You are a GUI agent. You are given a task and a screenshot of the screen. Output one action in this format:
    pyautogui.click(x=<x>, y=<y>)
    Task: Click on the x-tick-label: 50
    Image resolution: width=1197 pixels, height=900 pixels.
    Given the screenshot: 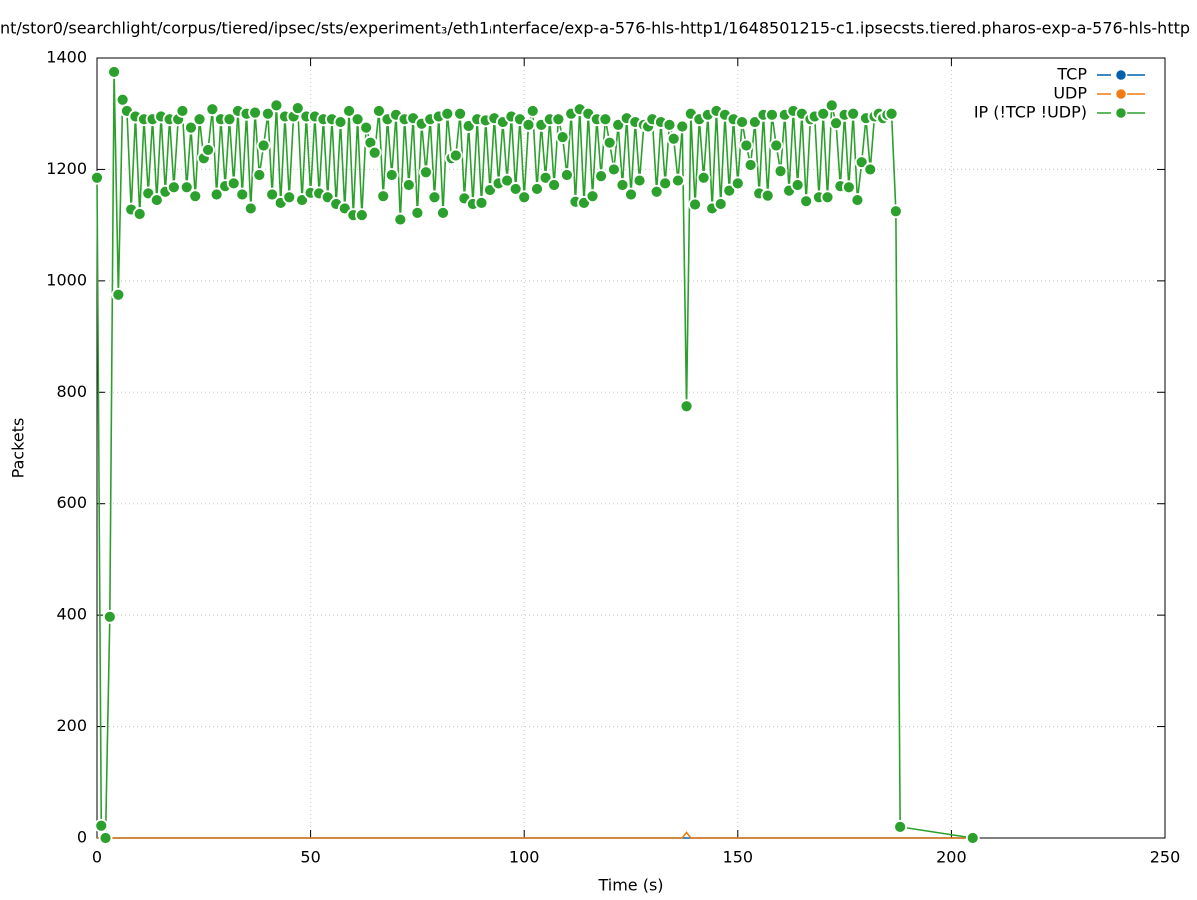 What is the action you would take?
    pyautogui.click(x=310, y=857)
    